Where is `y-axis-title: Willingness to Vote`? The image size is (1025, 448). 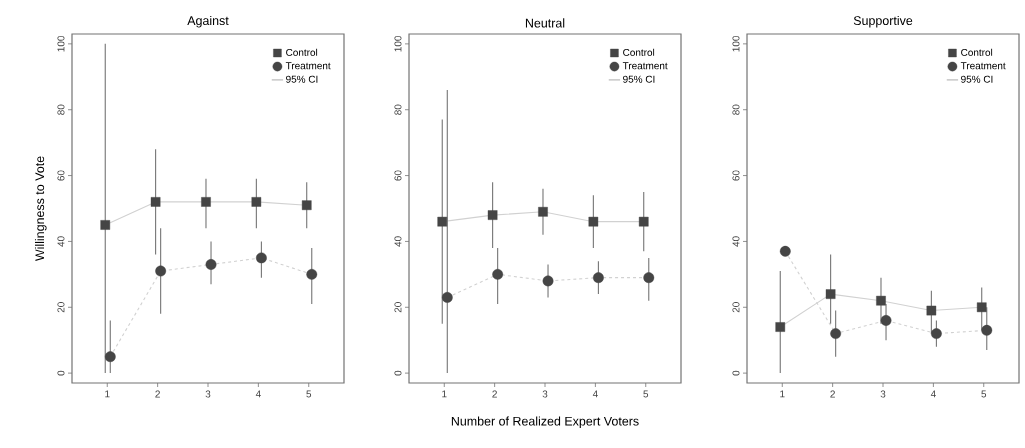 y-axis-title: Willingness to Vote is located at coordinates (40, 209).